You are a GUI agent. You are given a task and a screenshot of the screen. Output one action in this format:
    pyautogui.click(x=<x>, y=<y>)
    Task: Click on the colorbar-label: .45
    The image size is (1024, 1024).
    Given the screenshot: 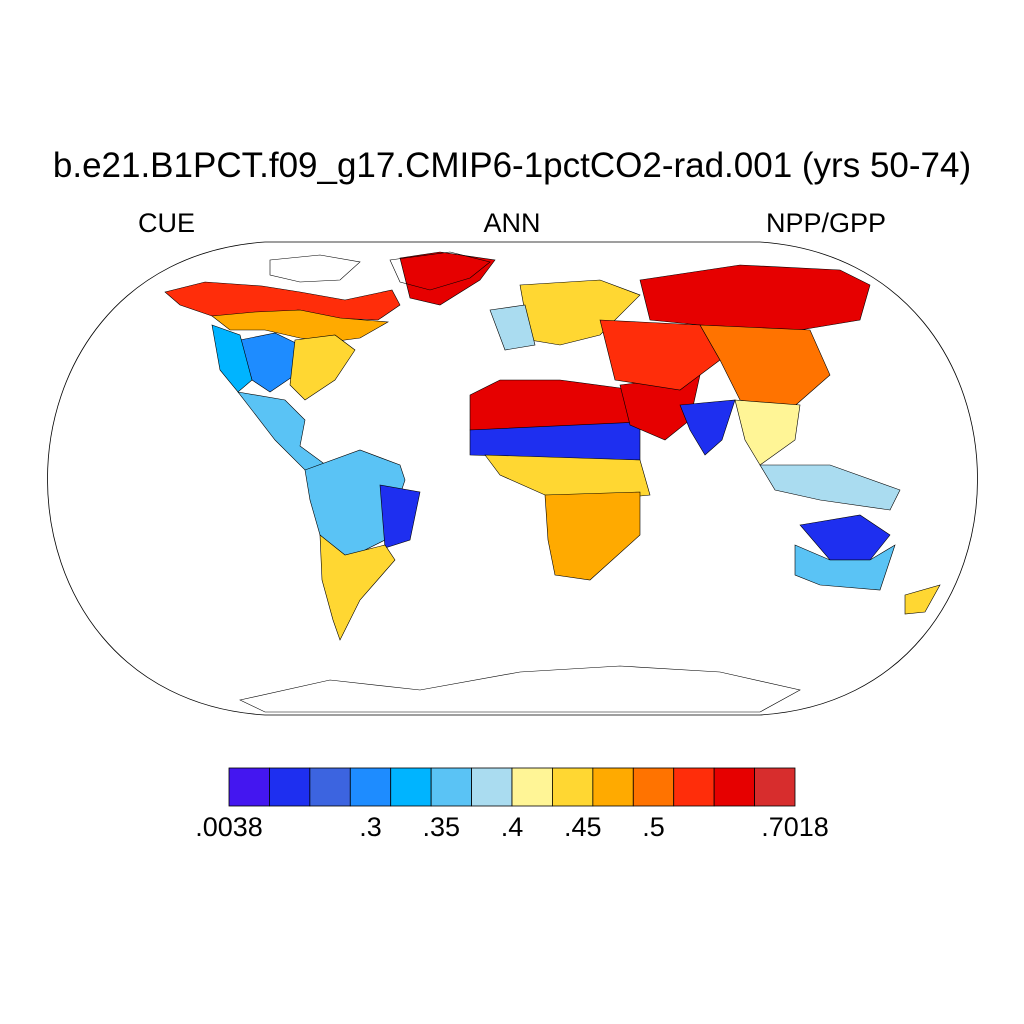 What is the action you would take?
    pyautogui.click(x=582, y=827)
    